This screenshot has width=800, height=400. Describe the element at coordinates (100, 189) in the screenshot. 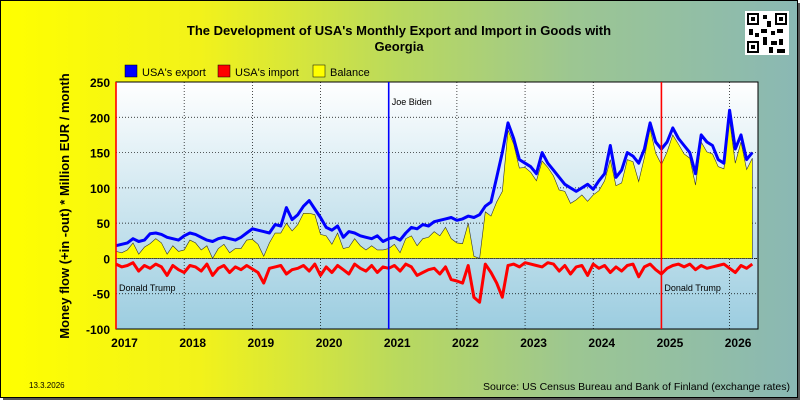

I see `y-tick-label: 100` at that location.